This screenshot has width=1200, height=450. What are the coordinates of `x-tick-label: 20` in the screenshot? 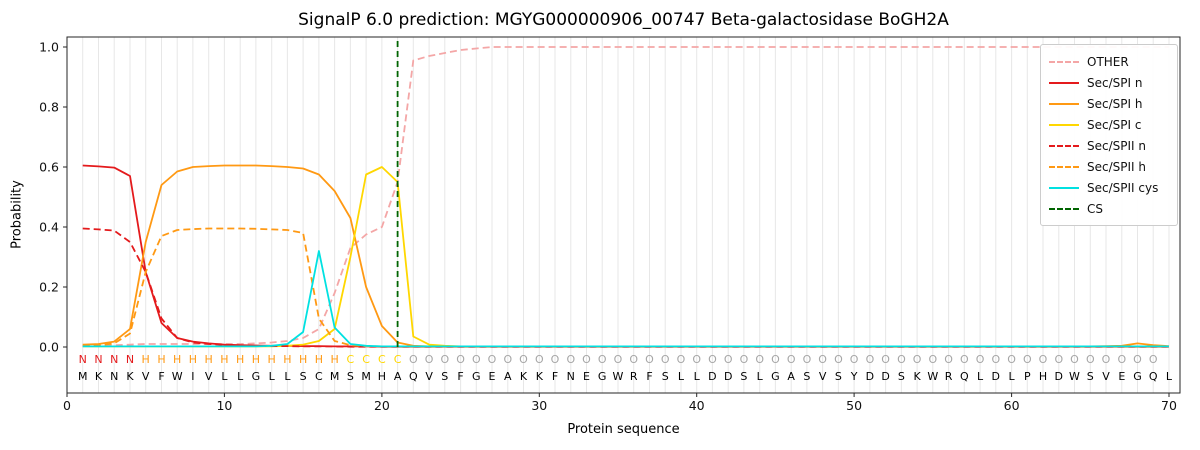 It's located at (382, 405).